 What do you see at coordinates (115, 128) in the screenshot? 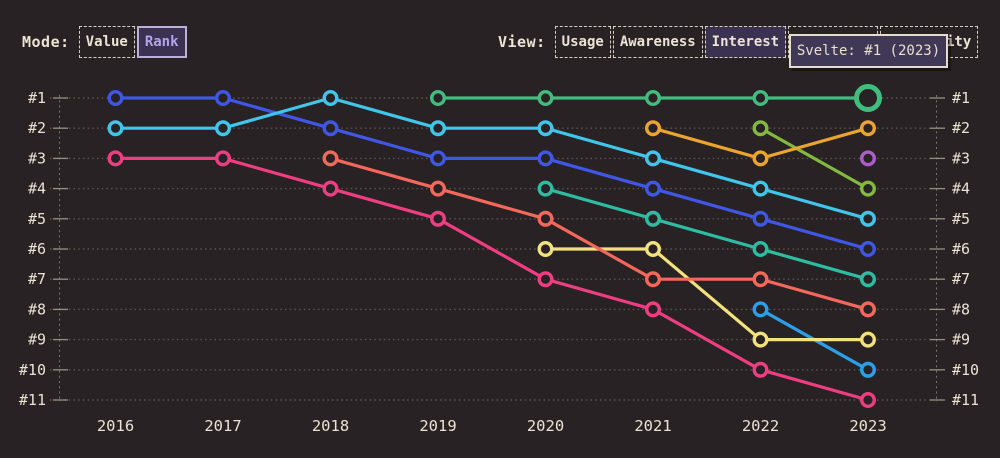
I see `data-point-cyan-2016` at bounding box center [115, 128].